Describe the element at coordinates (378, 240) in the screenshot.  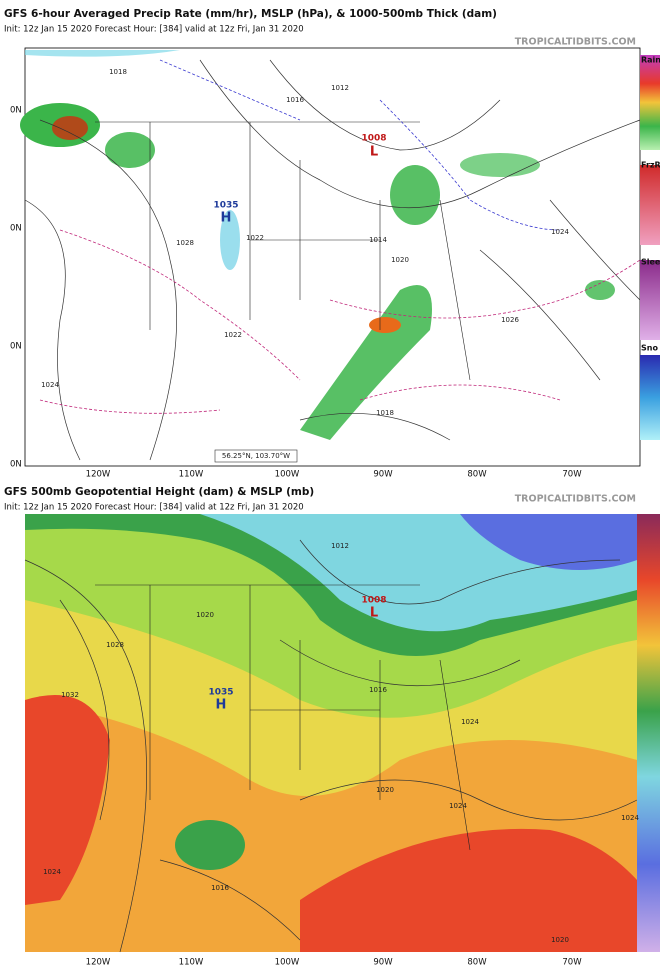
I see `isobar-label: 1014` at that location.